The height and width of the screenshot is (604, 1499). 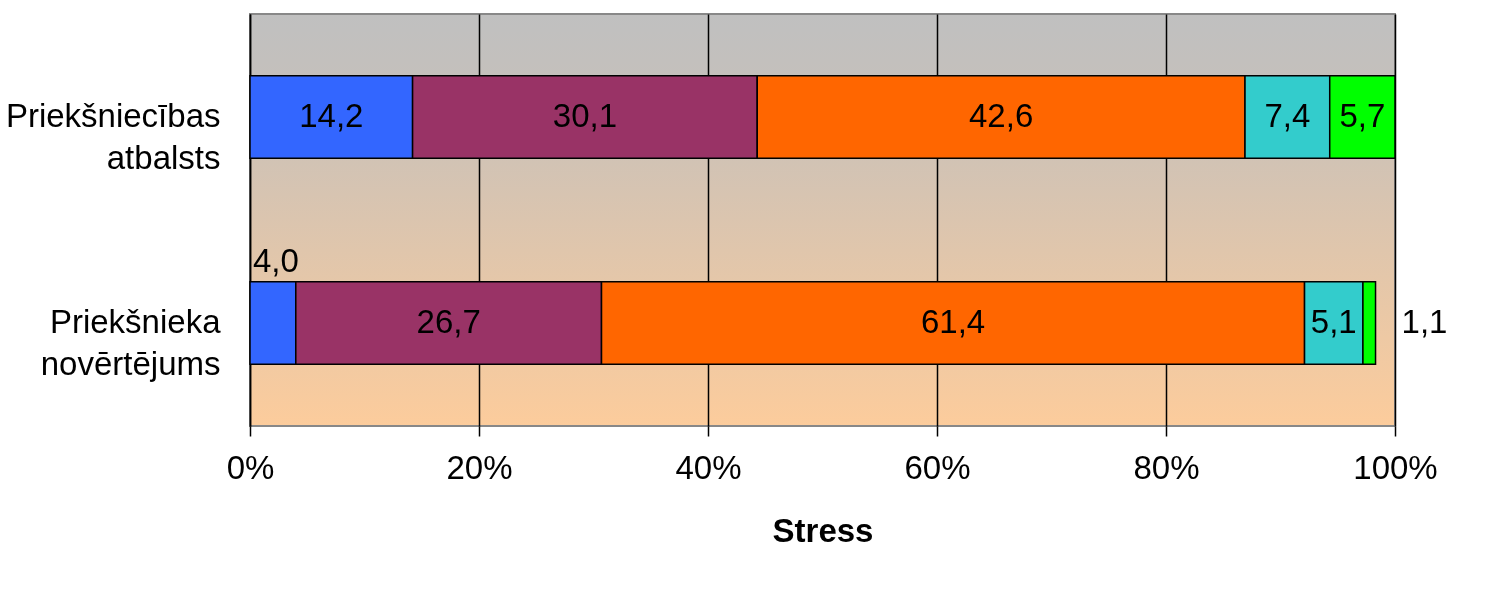 What do you see at coordinates (1362, 115) in the screenshot?
I see `data-label: 5,7` at bounding box center [1362, 115].